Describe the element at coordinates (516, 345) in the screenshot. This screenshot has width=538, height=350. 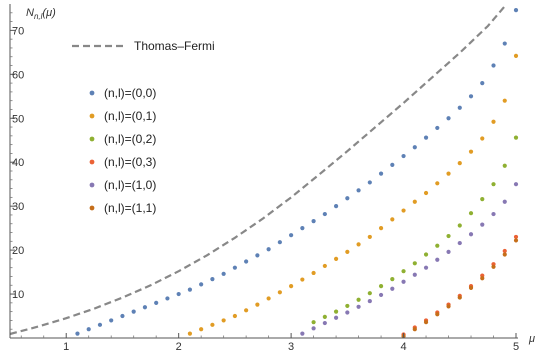
I see `x-tick-label: 5` at that location.